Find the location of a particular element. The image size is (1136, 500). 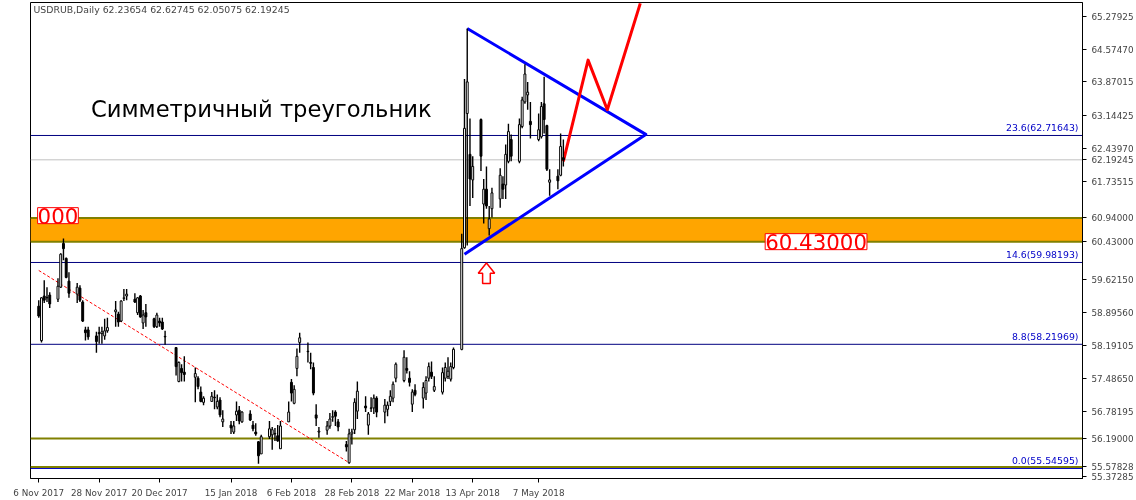

annotation: 23.6(62.71643) is located at coordinates (1042, 128).